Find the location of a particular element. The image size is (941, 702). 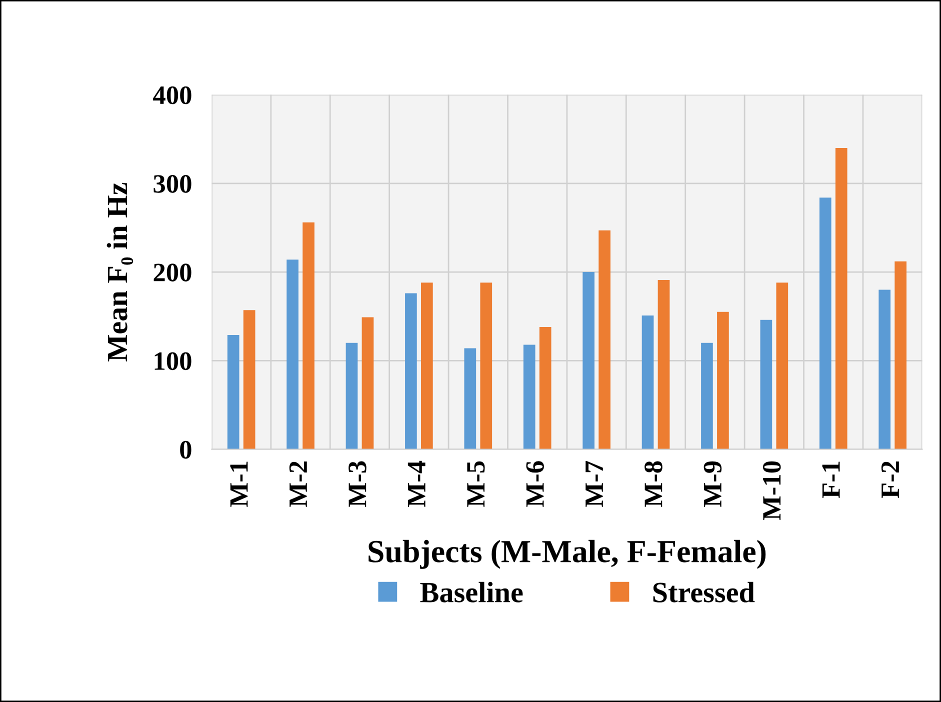

x-tick-label: M-3 is located at coordinates (357, 484).